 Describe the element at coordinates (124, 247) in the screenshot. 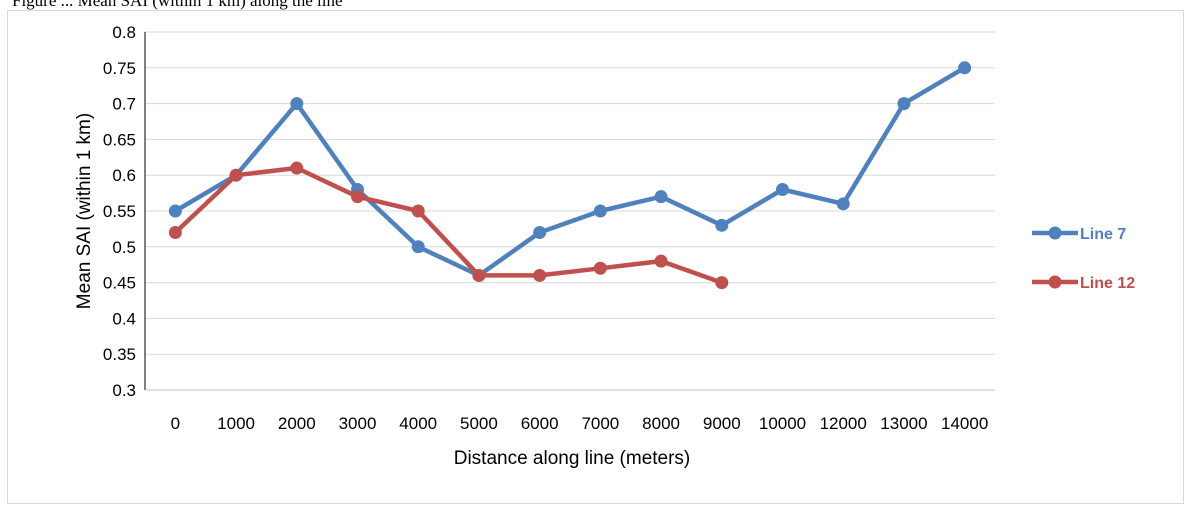

I see `y-tick-label: 0.5` at that location.